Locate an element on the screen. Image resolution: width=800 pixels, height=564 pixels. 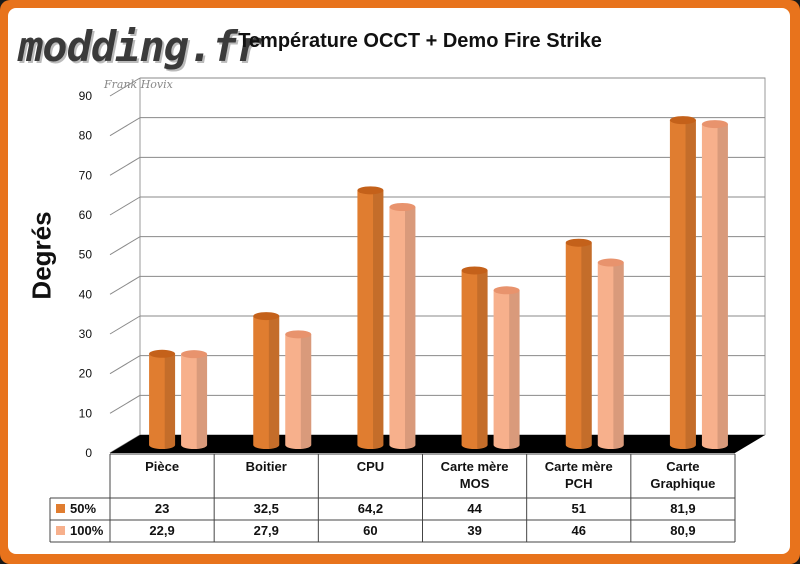
data-value: 46 is located at coordinates (579, 530).